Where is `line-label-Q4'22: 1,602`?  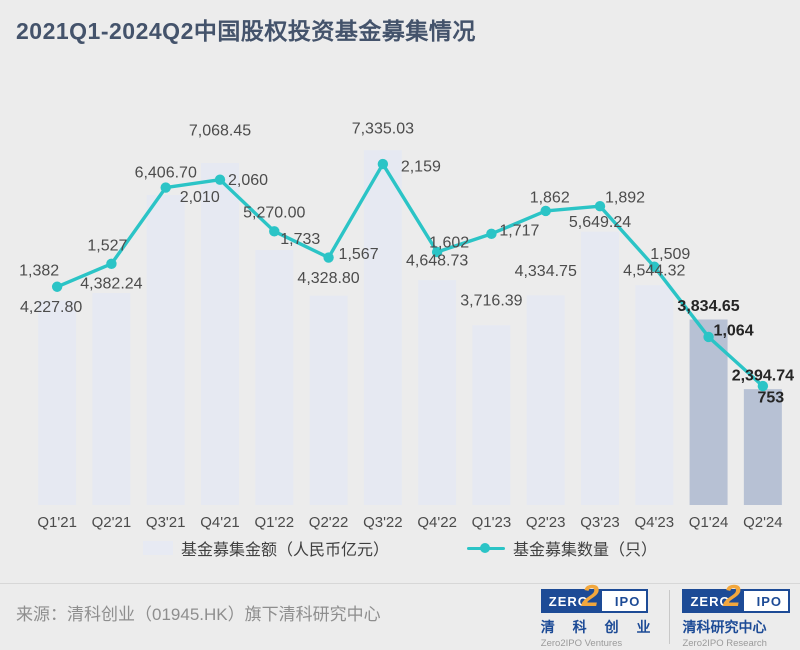 line-label-Q4'22: 1,602 is located at coordinates (449, 243).